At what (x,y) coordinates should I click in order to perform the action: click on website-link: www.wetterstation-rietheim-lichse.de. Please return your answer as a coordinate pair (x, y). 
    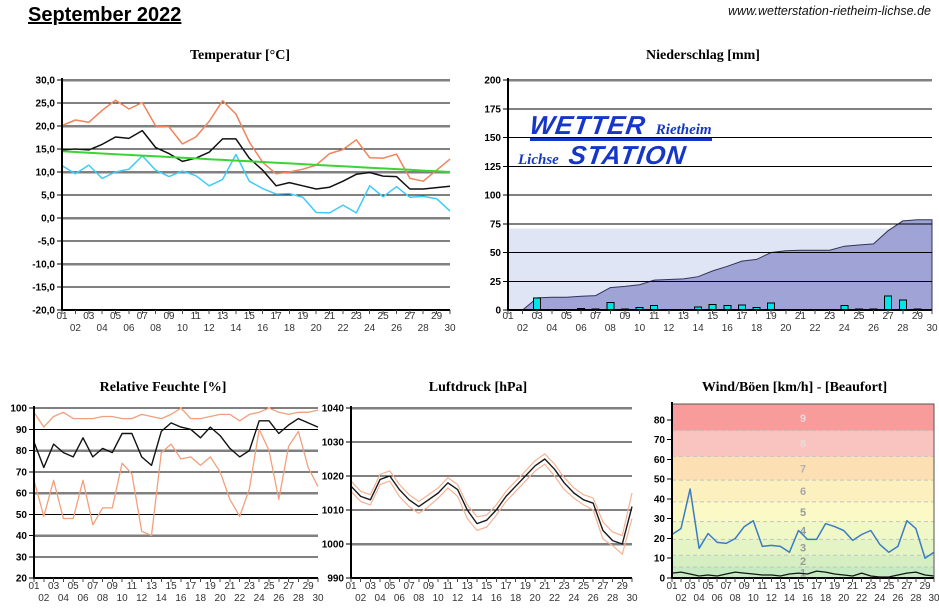
    Looking at the image, I should click on (829, 11).